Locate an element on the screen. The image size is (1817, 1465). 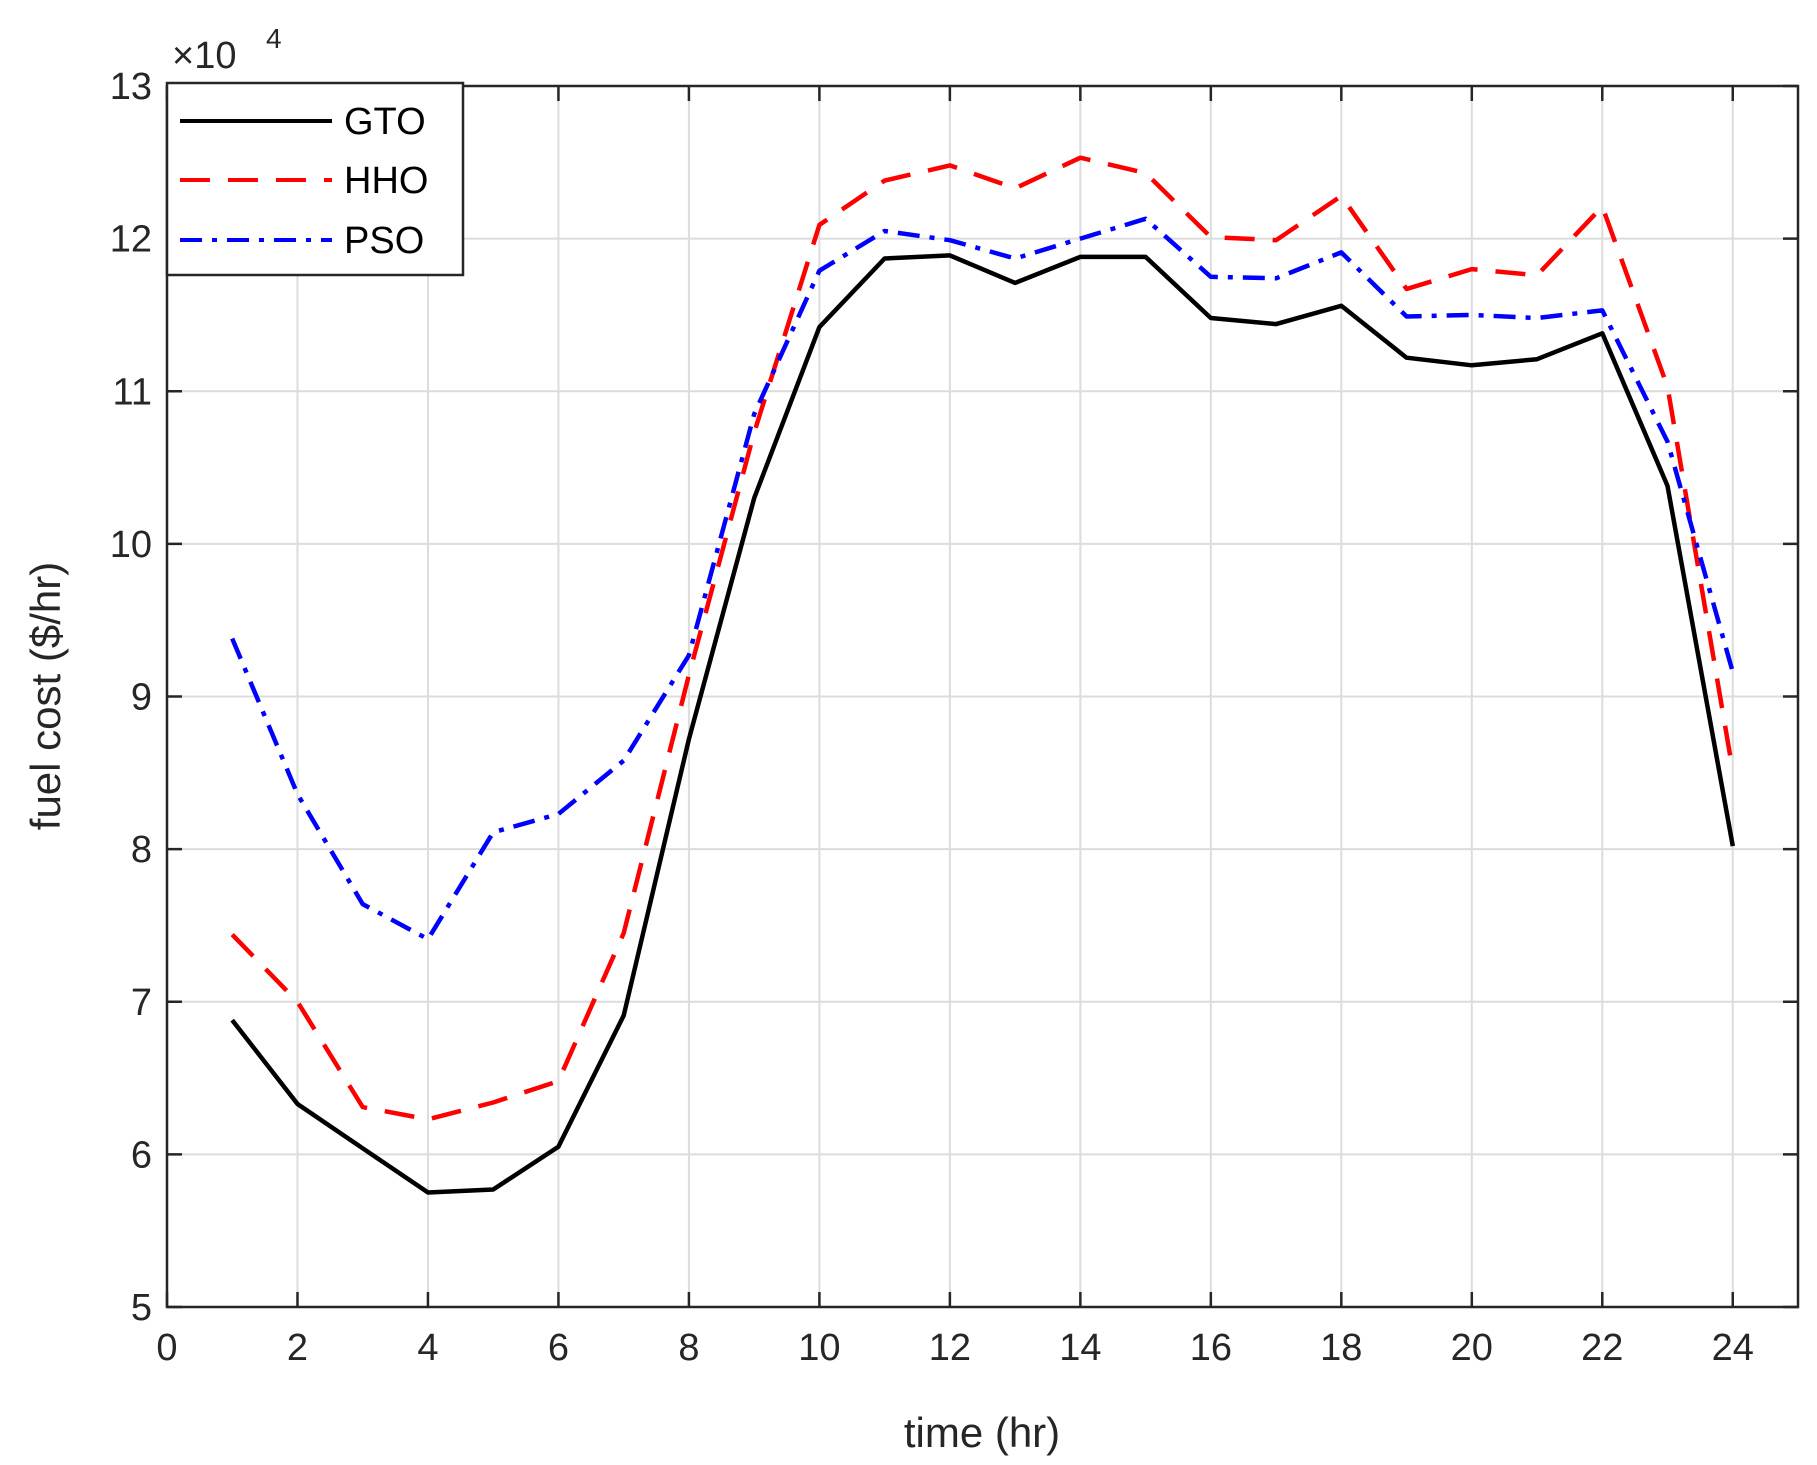
x-tick-label: 2 is located at coordinates (297, 1348).